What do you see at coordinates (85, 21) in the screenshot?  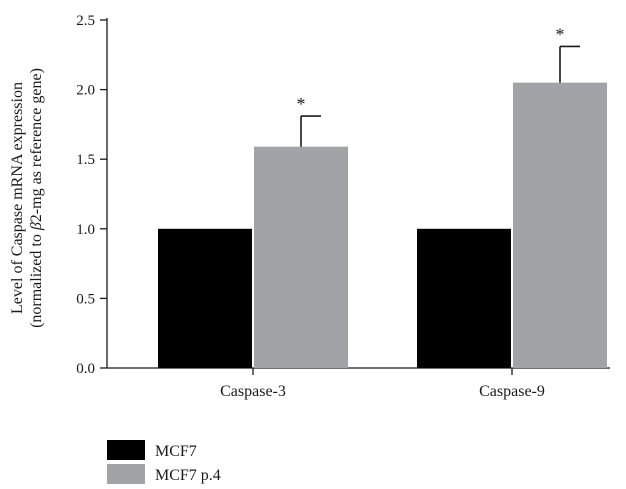 I see `y-tick-label: 2.5` at bounding box center [85, 21].